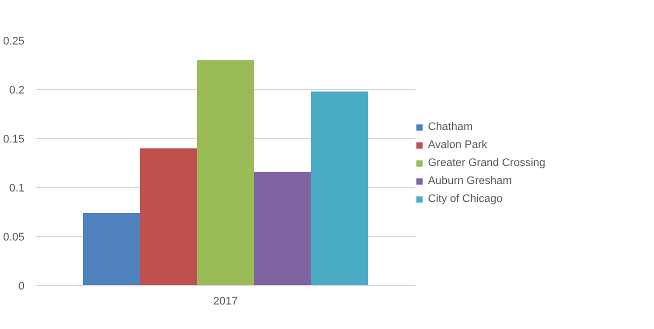 The height and width of the screenshot is (329, 654). What do you see at coordinates (225, 302) in the screenshot?
I see `x-tick-label: 2017` at bounding box center [225, 302].